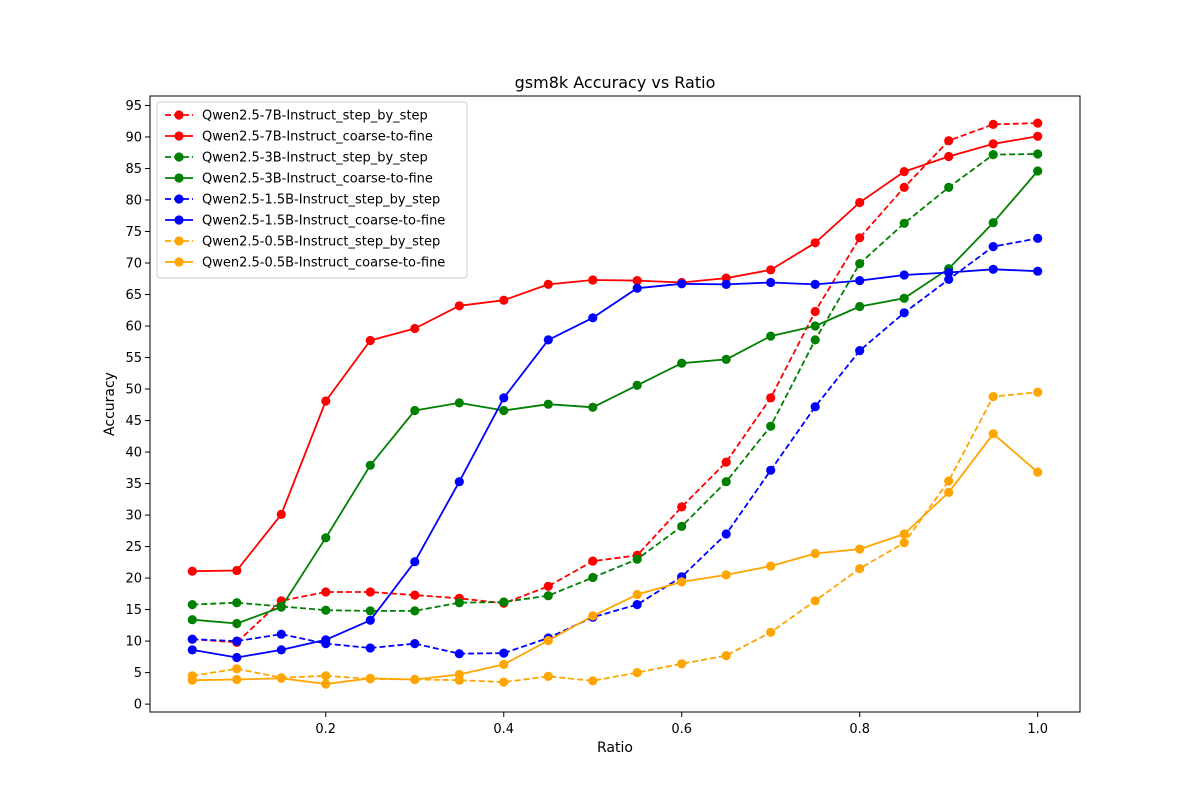 The width and height of the screenshot is (1200, 800). I want to click on y-tick-label: 25, so click(133, 547).